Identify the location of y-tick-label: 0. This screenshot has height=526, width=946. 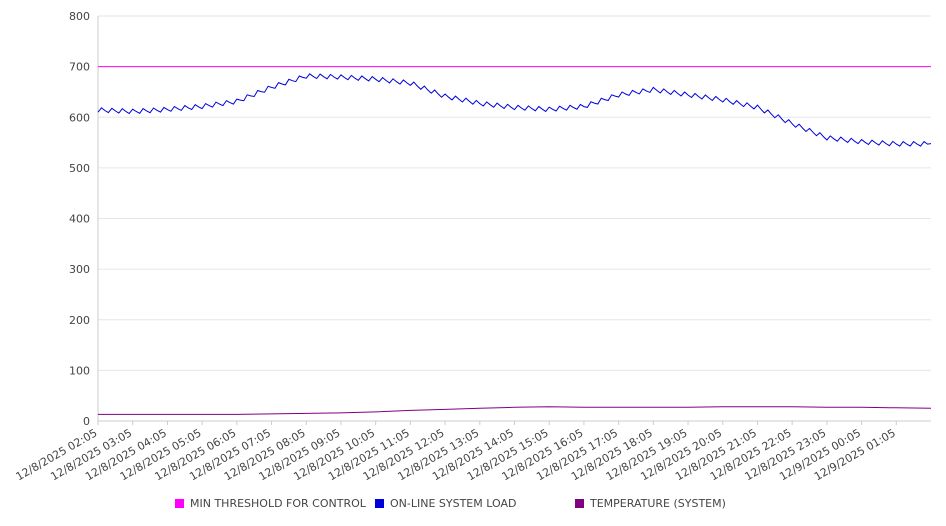
(86, 421).